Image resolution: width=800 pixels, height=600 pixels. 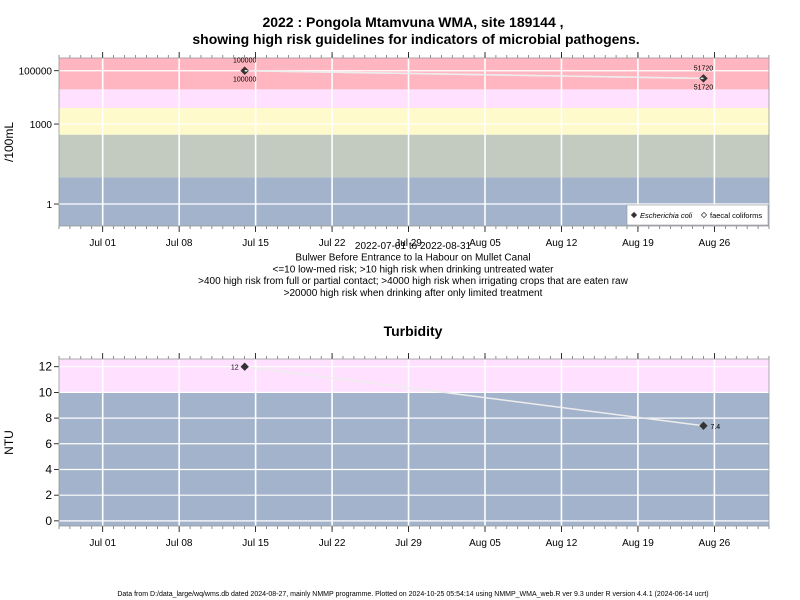 I want to click on y-tick-label: 2, so click(x=48, y=495).